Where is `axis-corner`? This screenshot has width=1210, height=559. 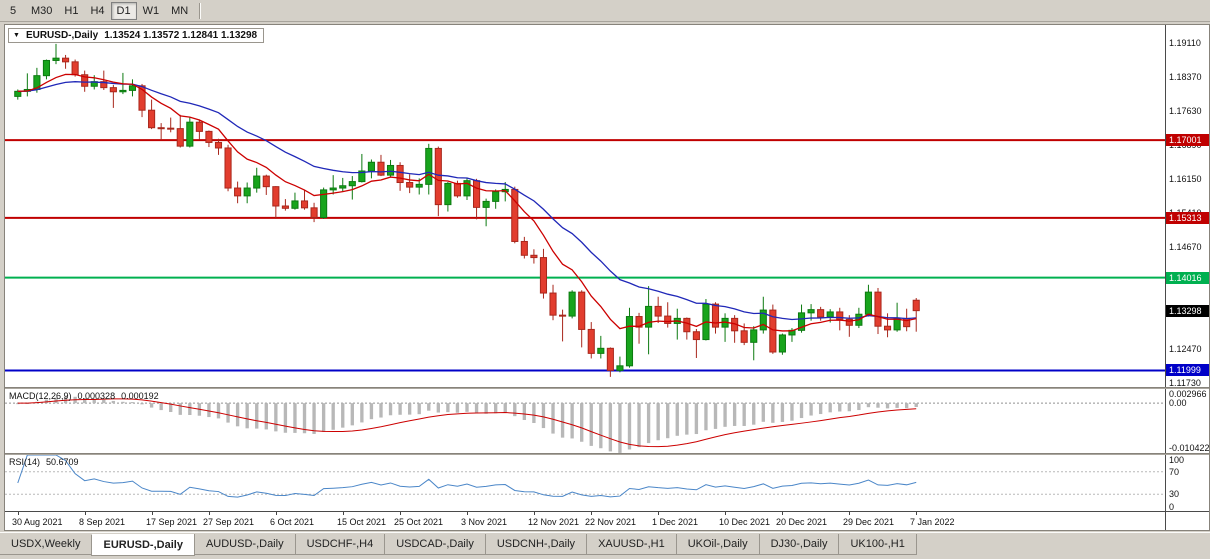
axis-corner is located at coordinates (1187, 521).